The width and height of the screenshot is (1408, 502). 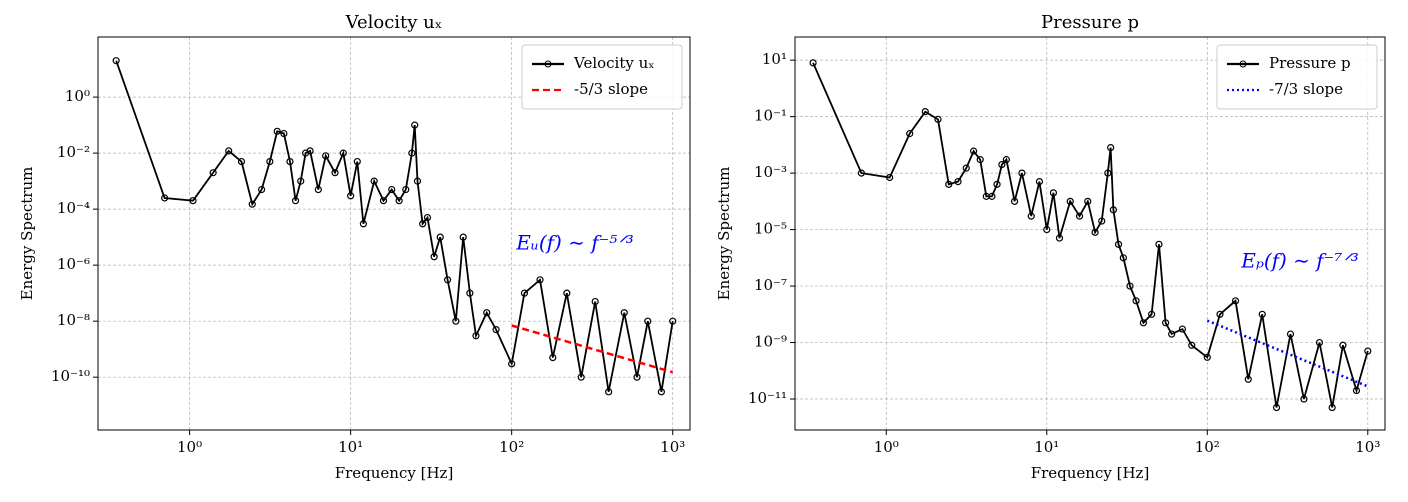 What do you see at coordinates (189, 447) in the screenshot?
I see `x-tick-label: 10⁰` at bounding box center [189, 447].